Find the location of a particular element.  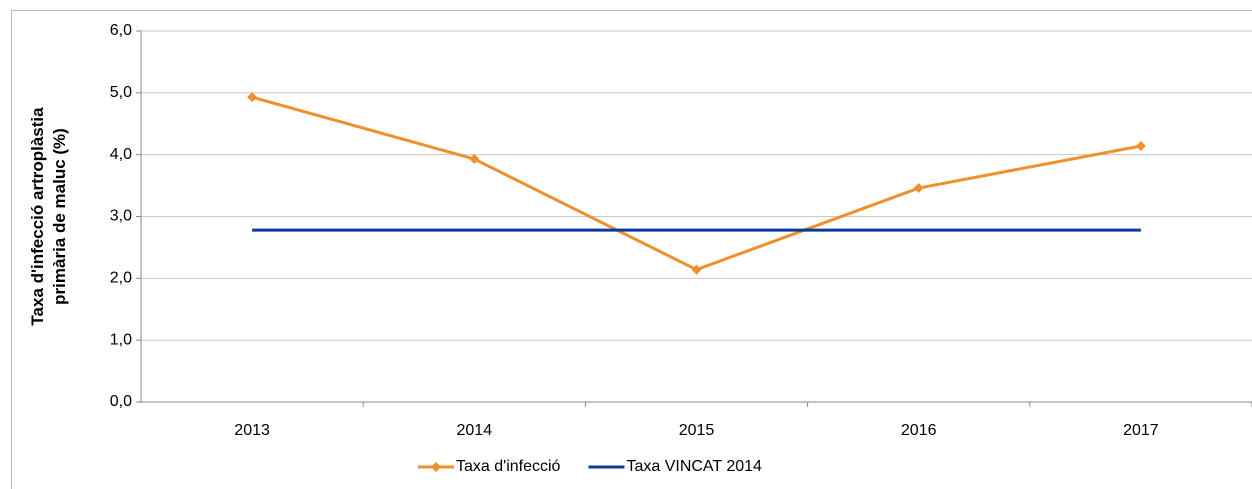

x-tick-label: 2014 is located at coordinates (475, 430).